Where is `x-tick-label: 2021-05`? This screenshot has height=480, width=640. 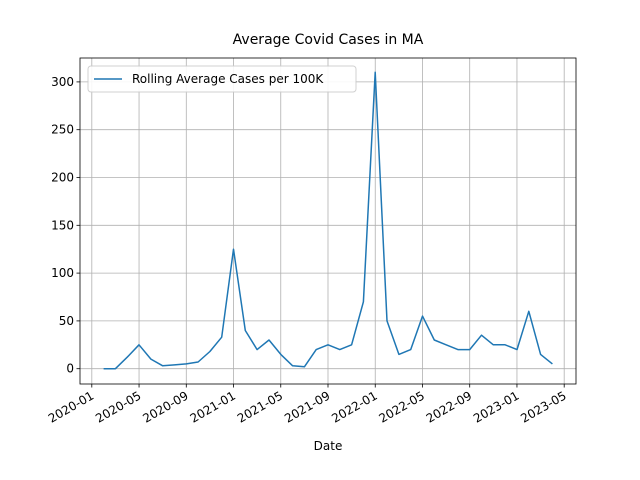 x-tick-label: 2021-05 is located at coordinates (260, 406).